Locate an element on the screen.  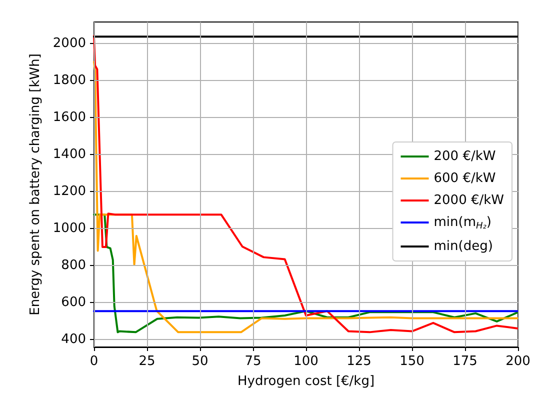
x-tick-label: 50 is located at coordinates (200, 361).